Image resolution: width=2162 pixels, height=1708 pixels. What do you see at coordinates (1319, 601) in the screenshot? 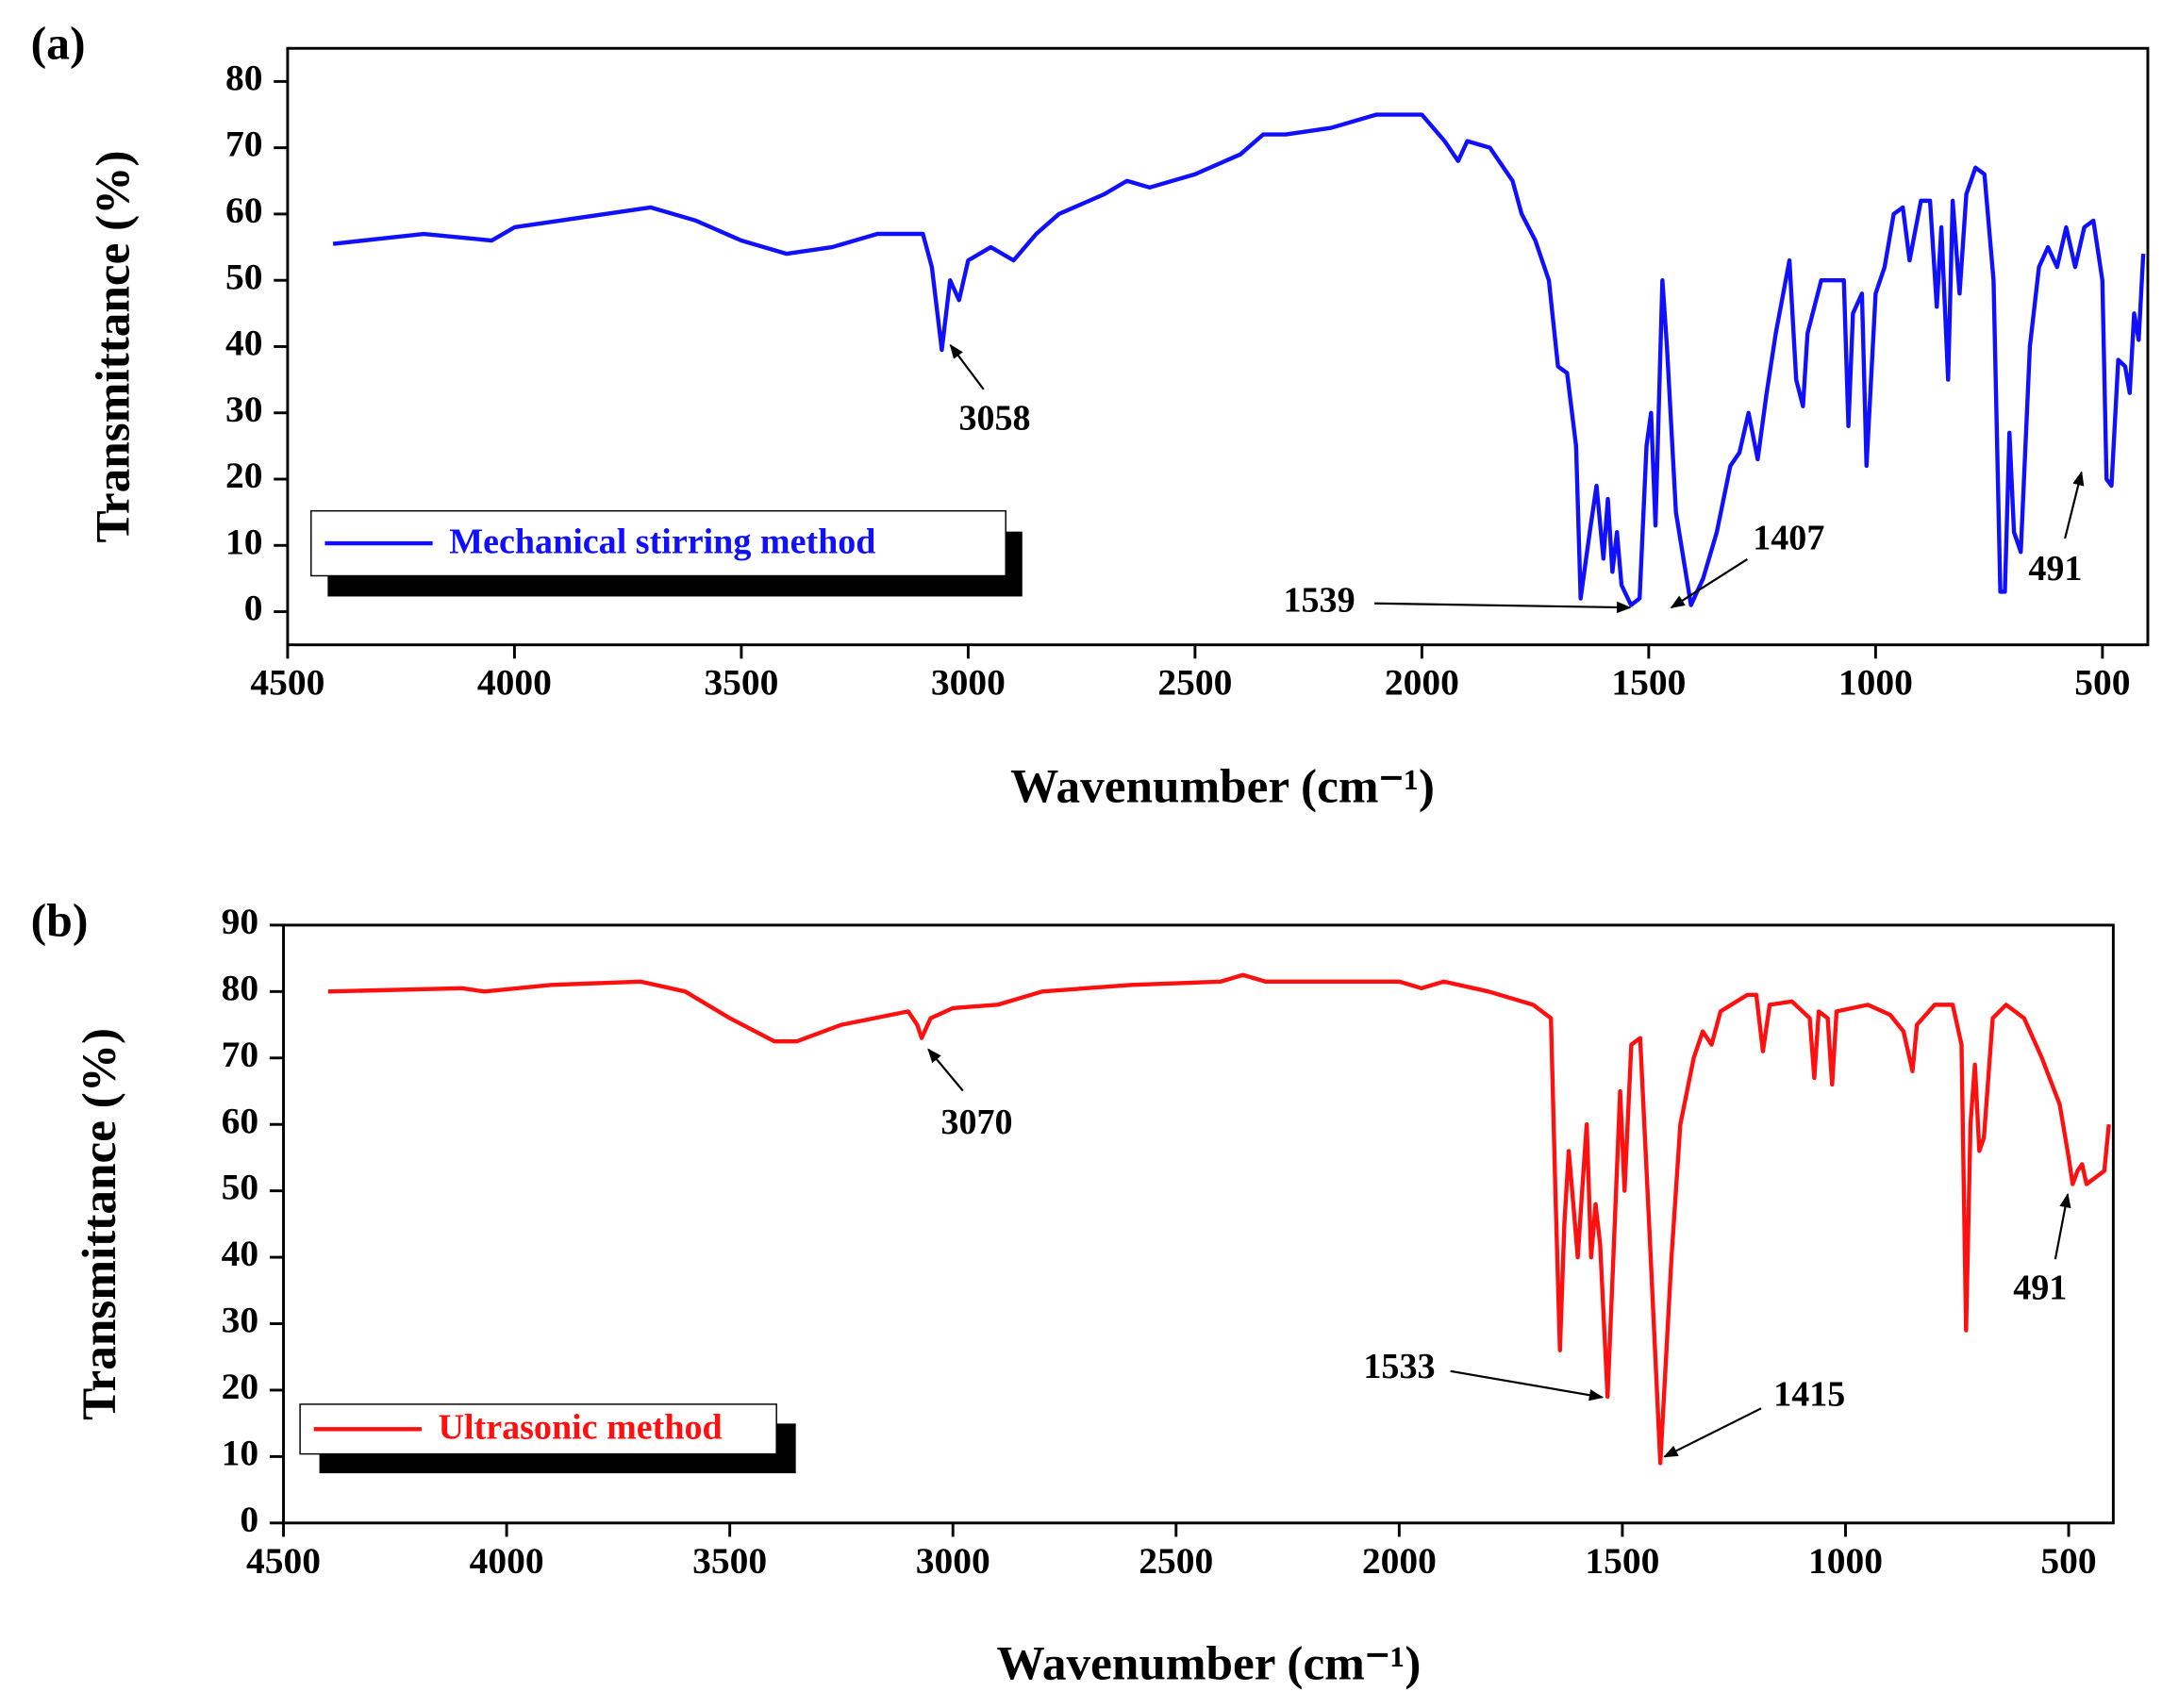
I see `annotation: 1539` at bounding box center [1319, 601].